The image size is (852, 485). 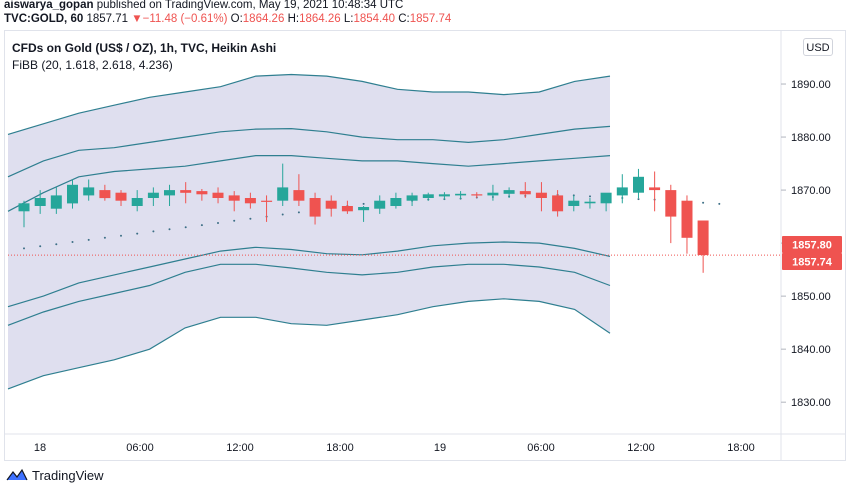 What do you see at coordinates (309, 104) in the screenshot?
I see `band-line-upper-outer` at bounding box center [309, 104].